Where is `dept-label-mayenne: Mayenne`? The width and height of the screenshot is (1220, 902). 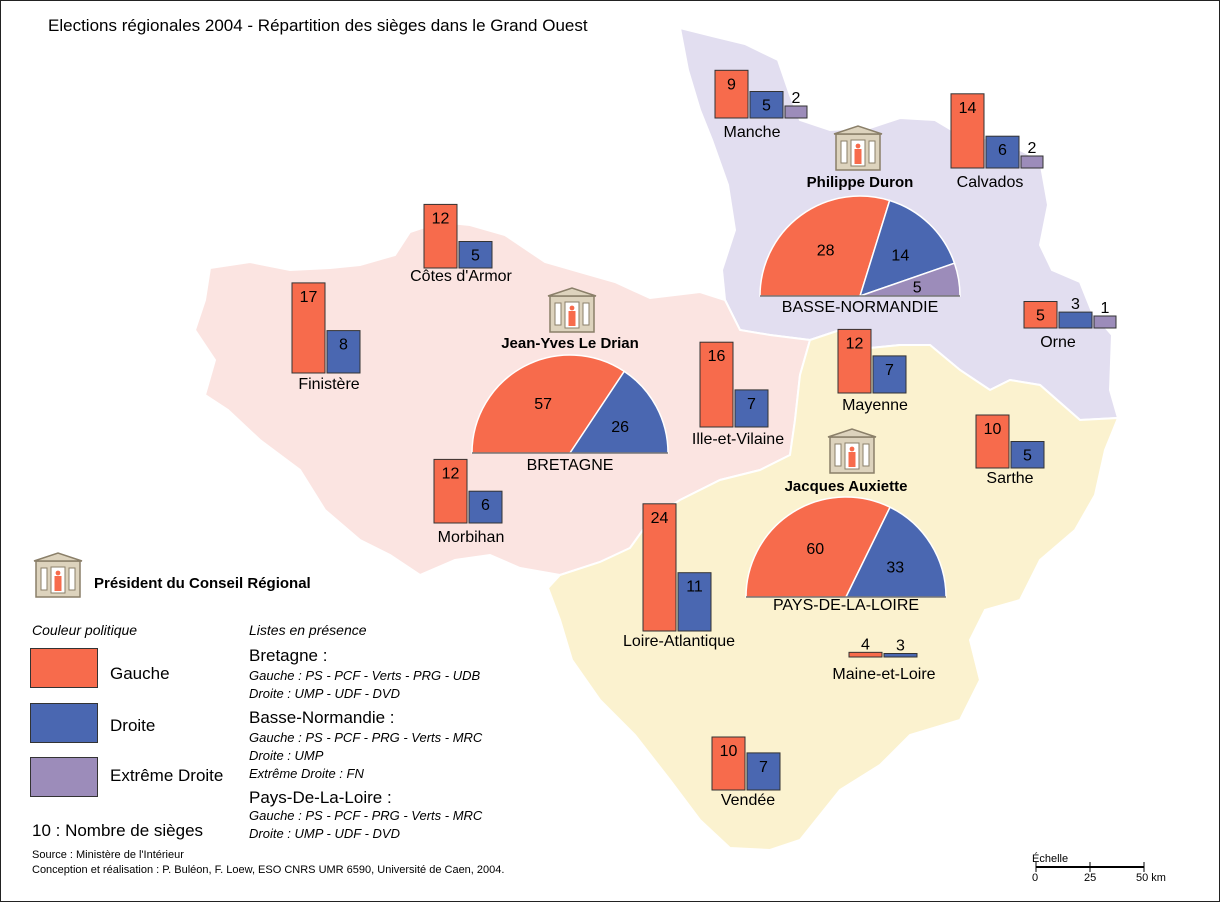 dept-label-mayenne: Mayenne is located at coordinates (875, 405).